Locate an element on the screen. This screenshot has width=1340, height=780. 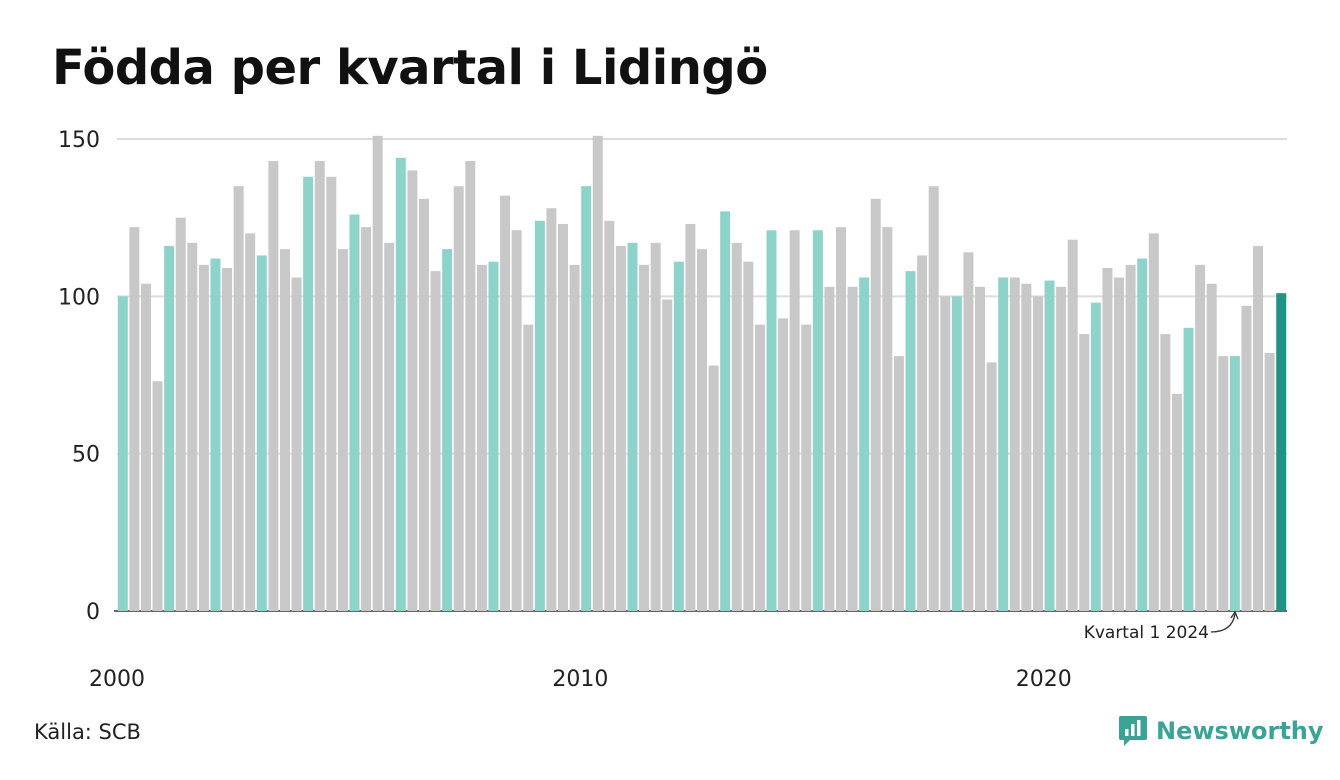
annotation-arrow is located at coordinates (1223, 623).